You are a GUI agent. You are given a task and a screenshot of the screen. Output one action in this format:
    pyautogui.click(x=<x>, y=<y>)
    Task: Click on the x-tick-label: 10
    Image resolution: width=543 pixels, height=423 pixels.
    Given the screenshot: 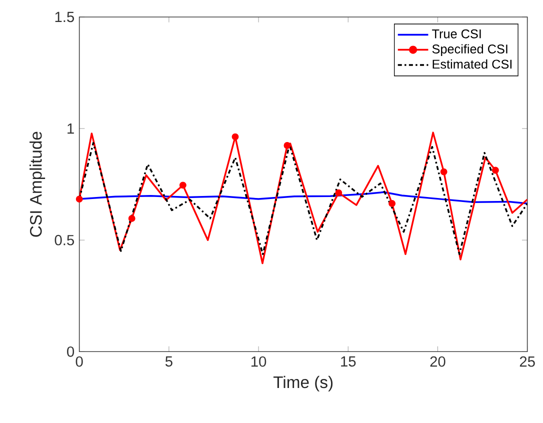 What is the action you would take?
    pyautogui.click(x=258, y=361)
    